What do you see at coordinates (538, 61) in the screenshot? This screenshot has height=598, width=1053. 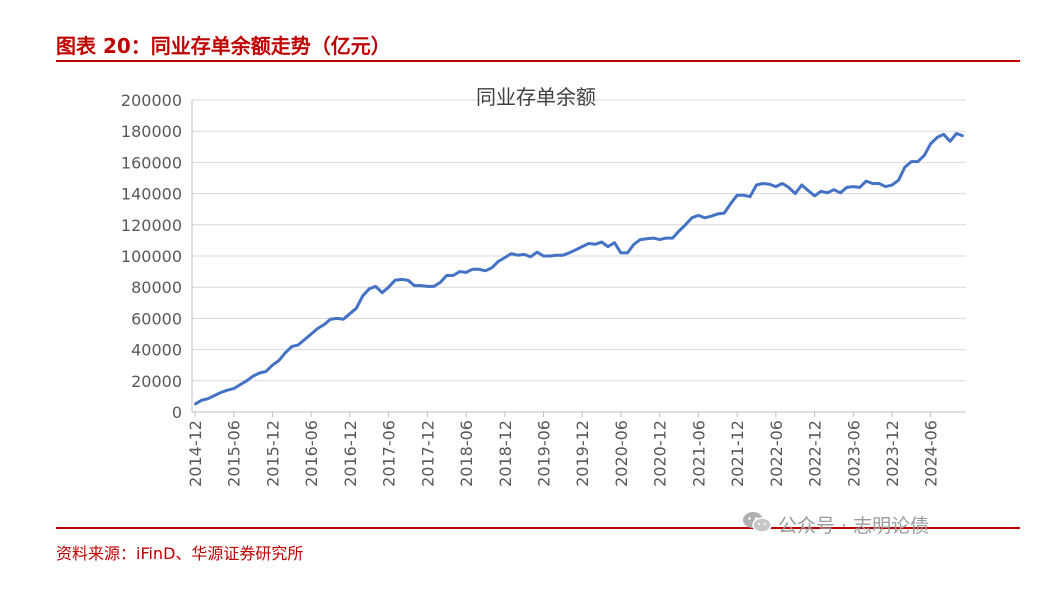 I see `title-divider` at bounding box center [538, 61].